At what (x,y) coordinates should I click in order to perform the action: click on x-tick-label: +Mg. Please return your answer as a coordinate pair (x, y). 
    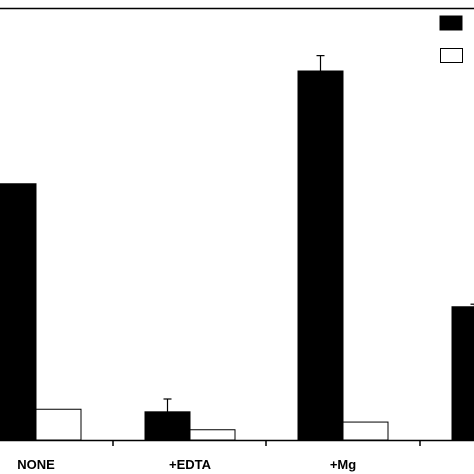
    Looking at the image, I should click on (343, 464).